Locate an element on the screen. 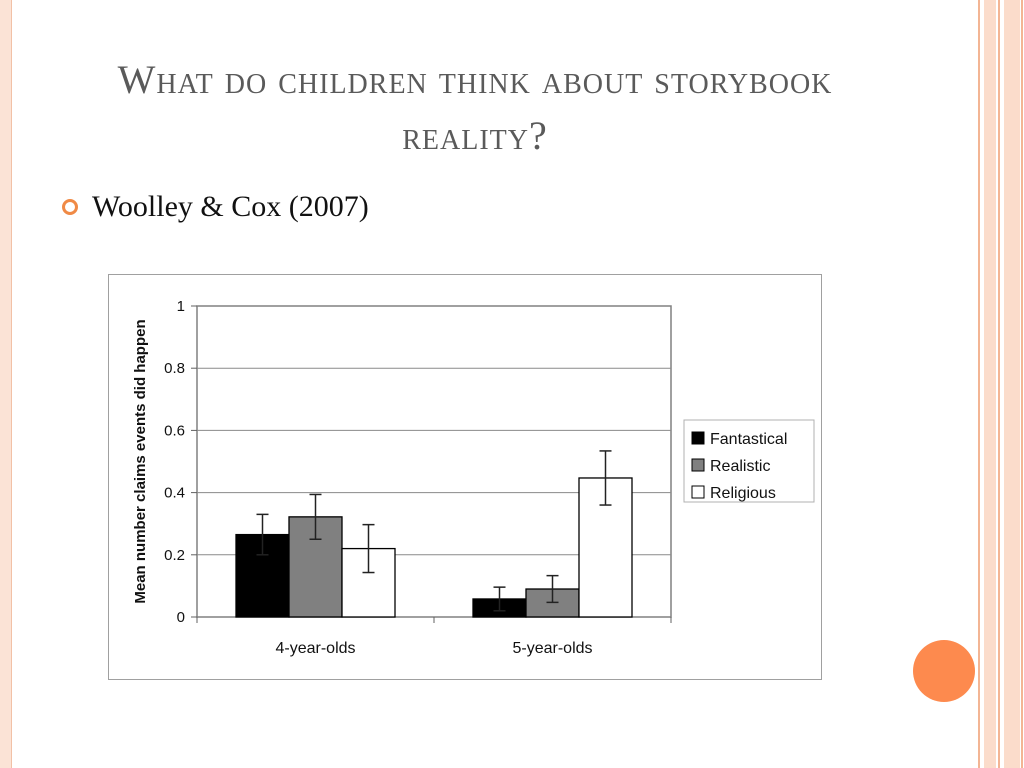 The height and width of the screenshot is (768, 1024). legend-label-fantastical: Fantastical is located at coordinates (748, 439).